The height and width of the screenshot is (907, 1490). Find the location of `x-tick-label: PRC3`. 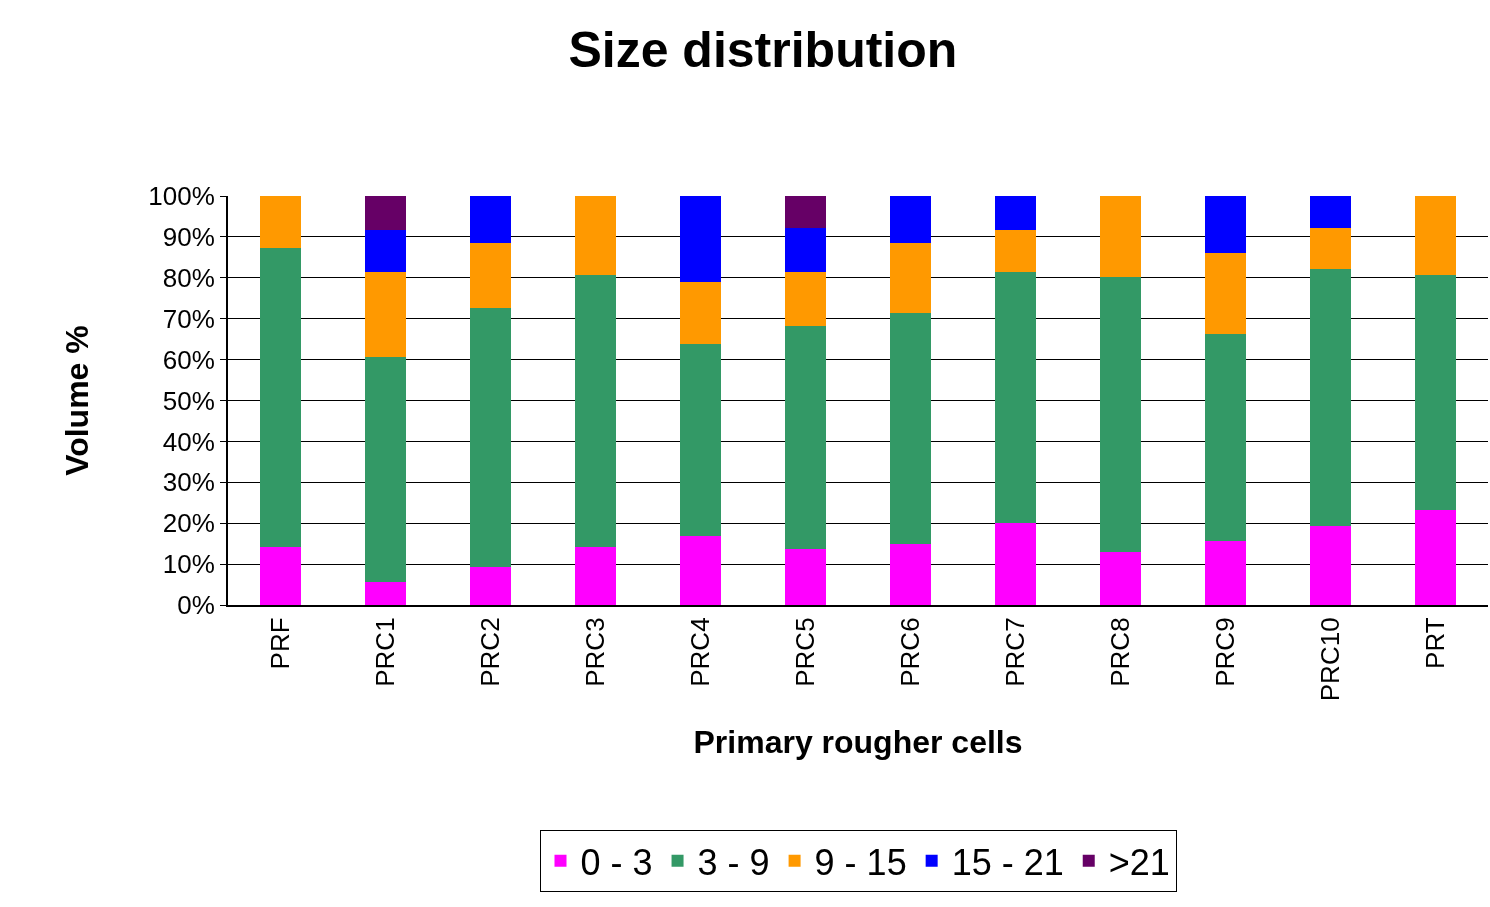

x-tick-label: PRC3 is located at coordinates (594, 652).